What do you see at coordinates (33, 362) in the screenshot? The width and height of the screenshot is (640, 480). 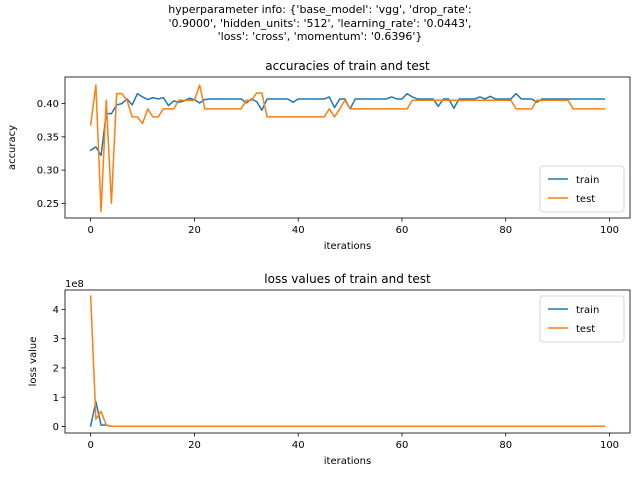 I see `y-axis-label: loss value` at bounding box center [33, 362].